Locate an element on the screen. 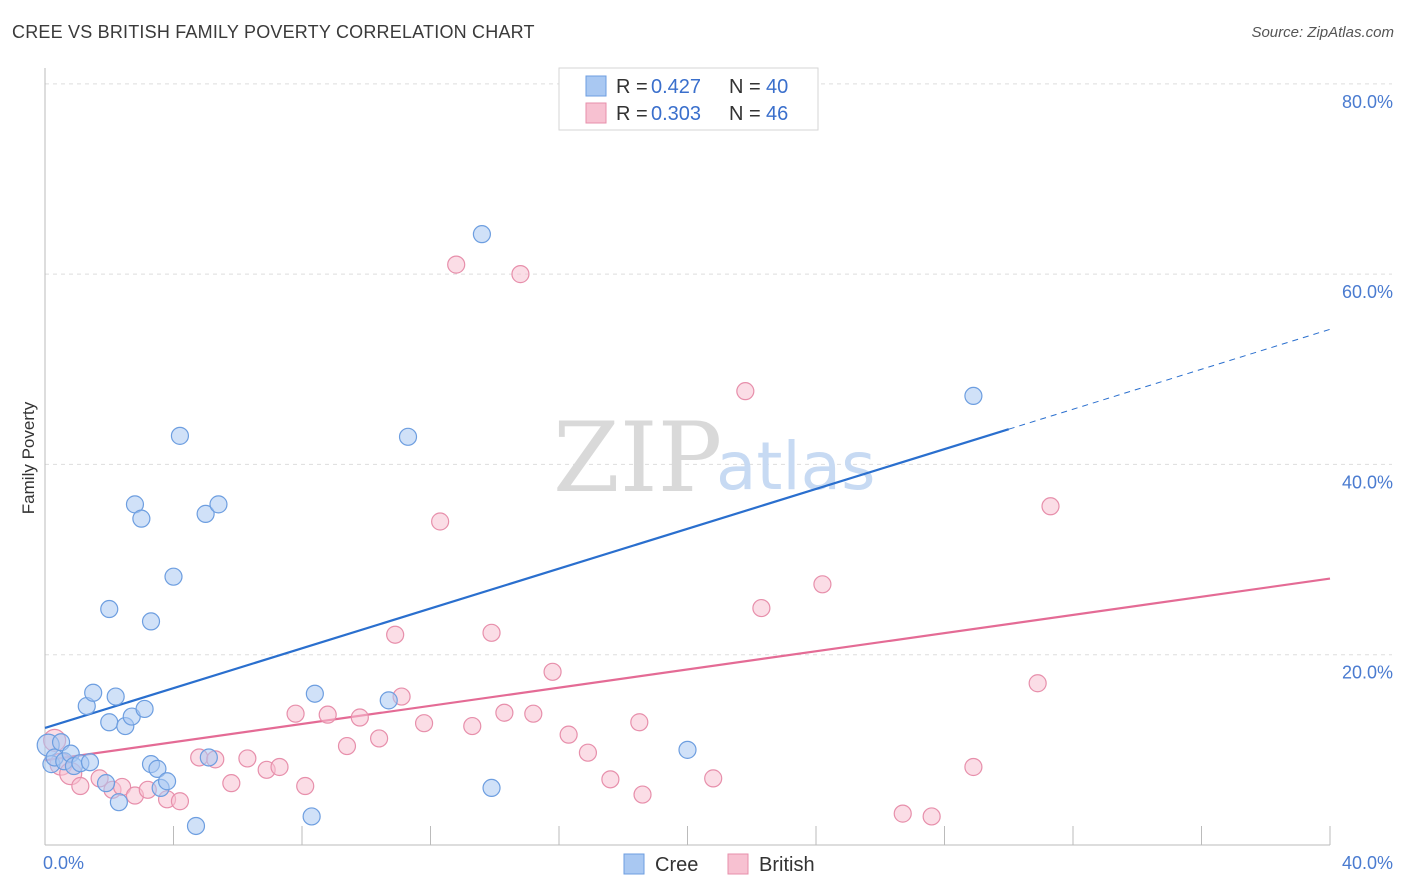 Image resolution: width=1406 pixels, height=892 pixels. x-tick-label-min: 0.0% is located at coordinates (63, 863).